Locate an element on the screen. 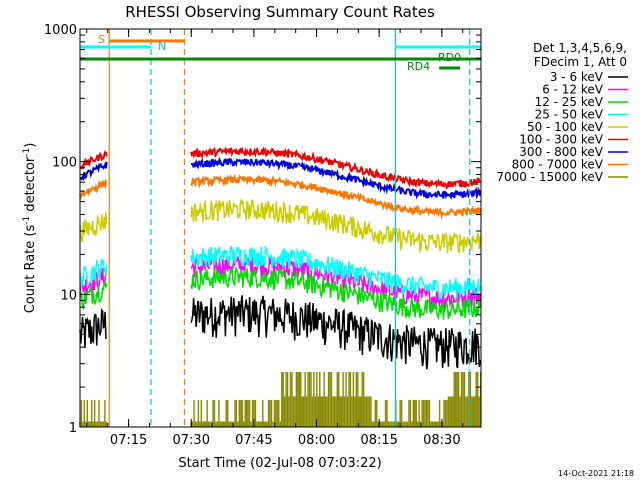 This screenshot has height=480, width=640. flag-label-n: N is located at coordinates (162, 46).